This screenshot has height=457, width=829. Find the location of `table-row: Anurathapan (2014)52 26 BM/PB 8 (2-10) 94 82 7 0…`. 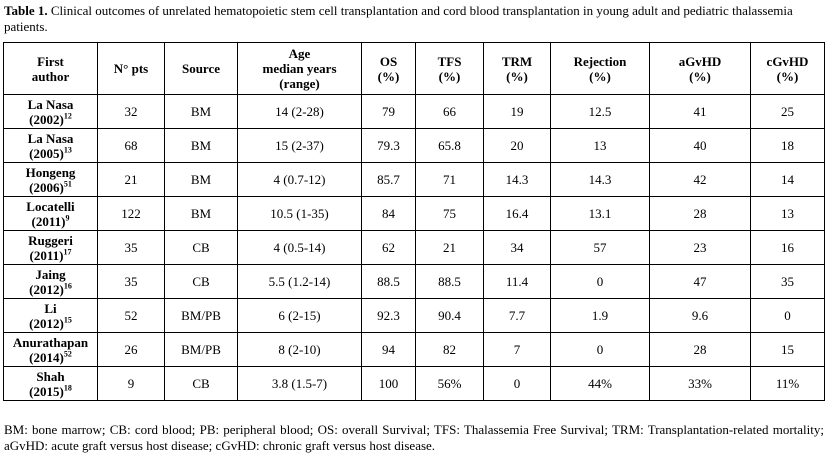

table-row: Anurathapan (2014)52 26 BM/PB 8 (2-10) 94 82 7 0… is located at coordinates (414, 349).